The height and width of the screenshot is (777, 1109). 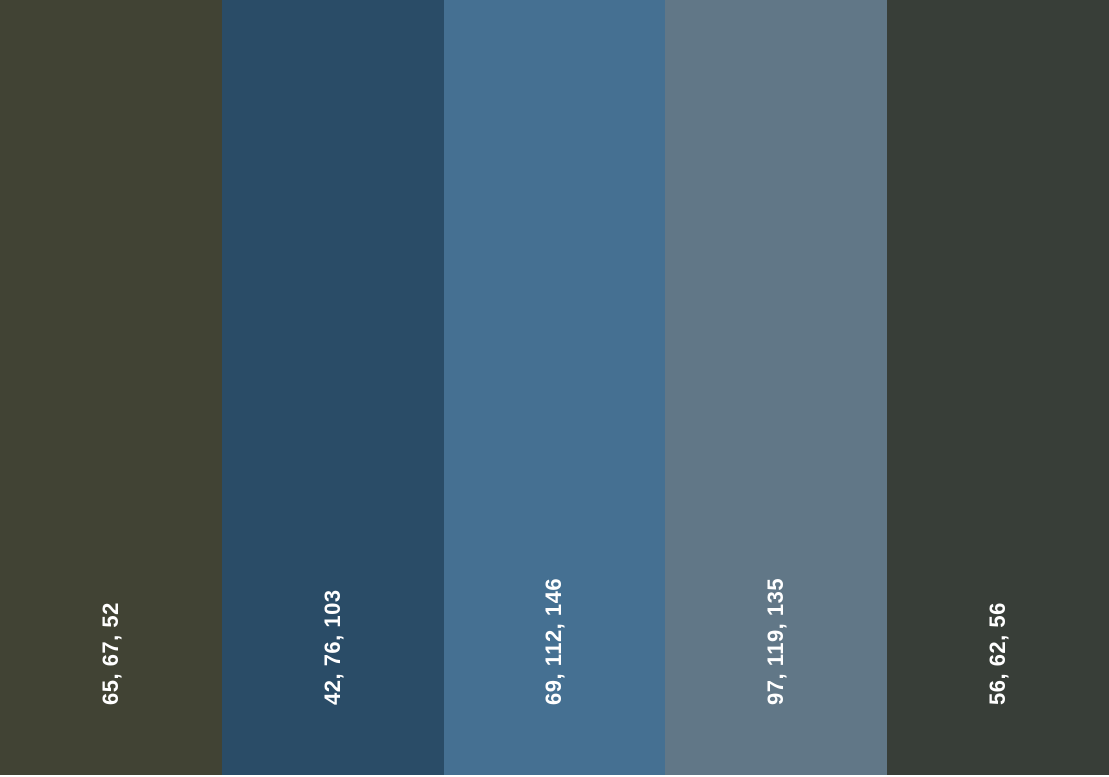 What do you see at coordinates (332, 647) in the screenshot?
I see `swatch-rgb-label: 42, 76, 103` at bounding box center [332, 647].